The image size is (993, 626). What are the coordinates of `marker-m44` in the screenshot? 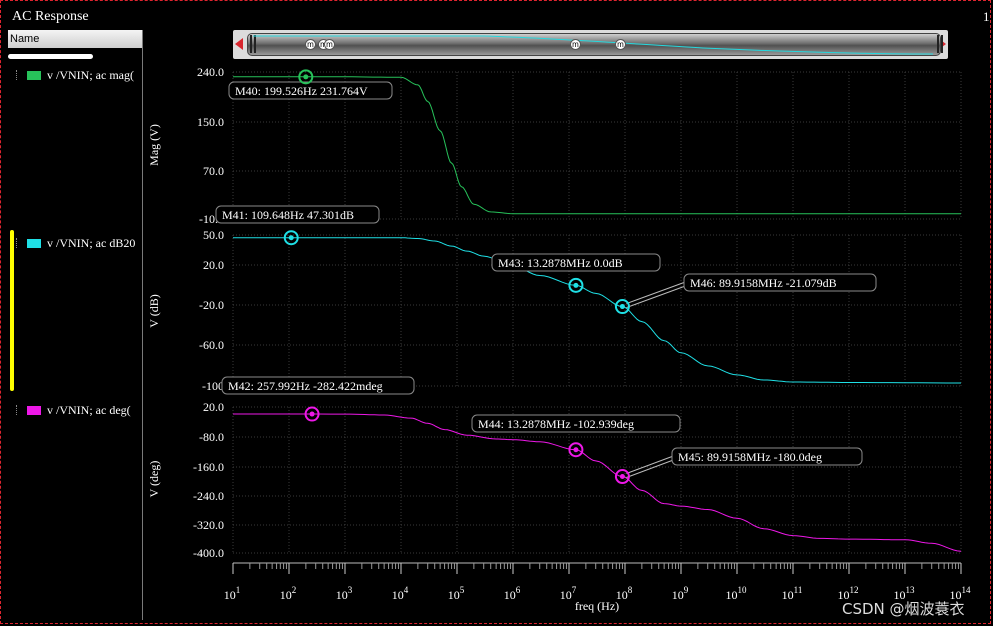 It's located at (576, 450).